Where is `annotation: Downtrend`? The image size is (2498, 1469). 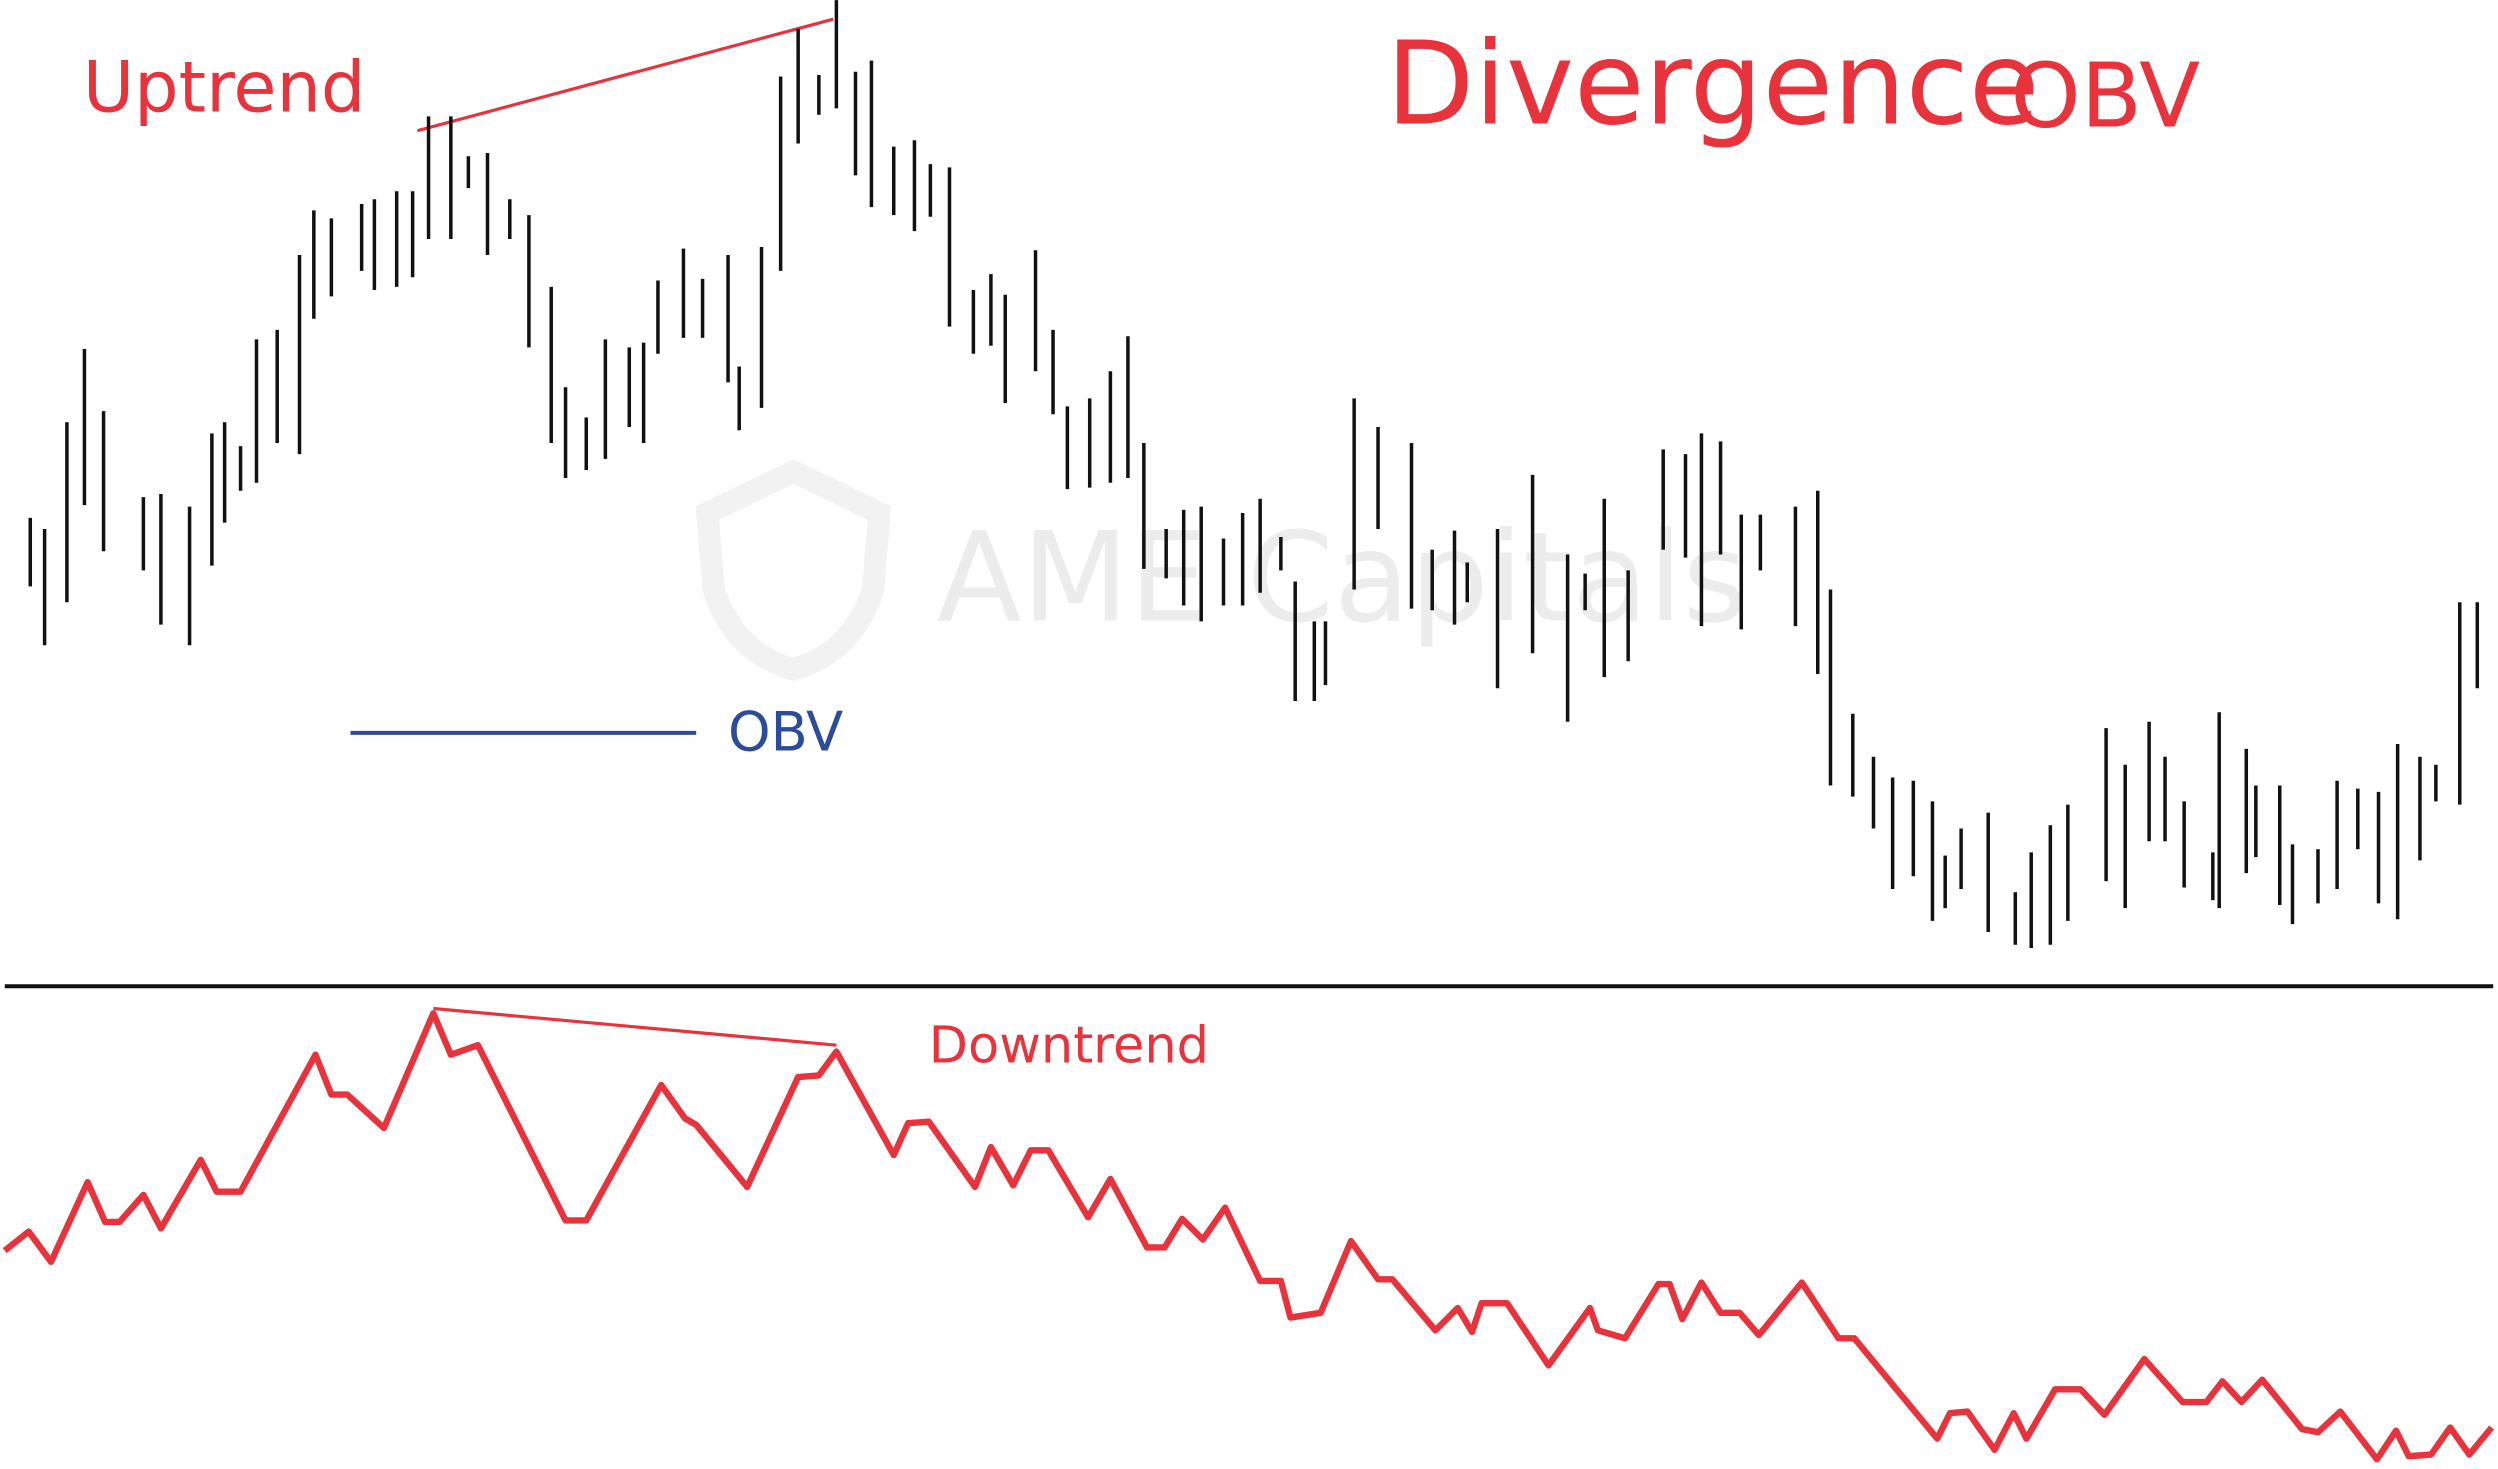 annotation: Downtrend is located at coordinates (1069, 1045).